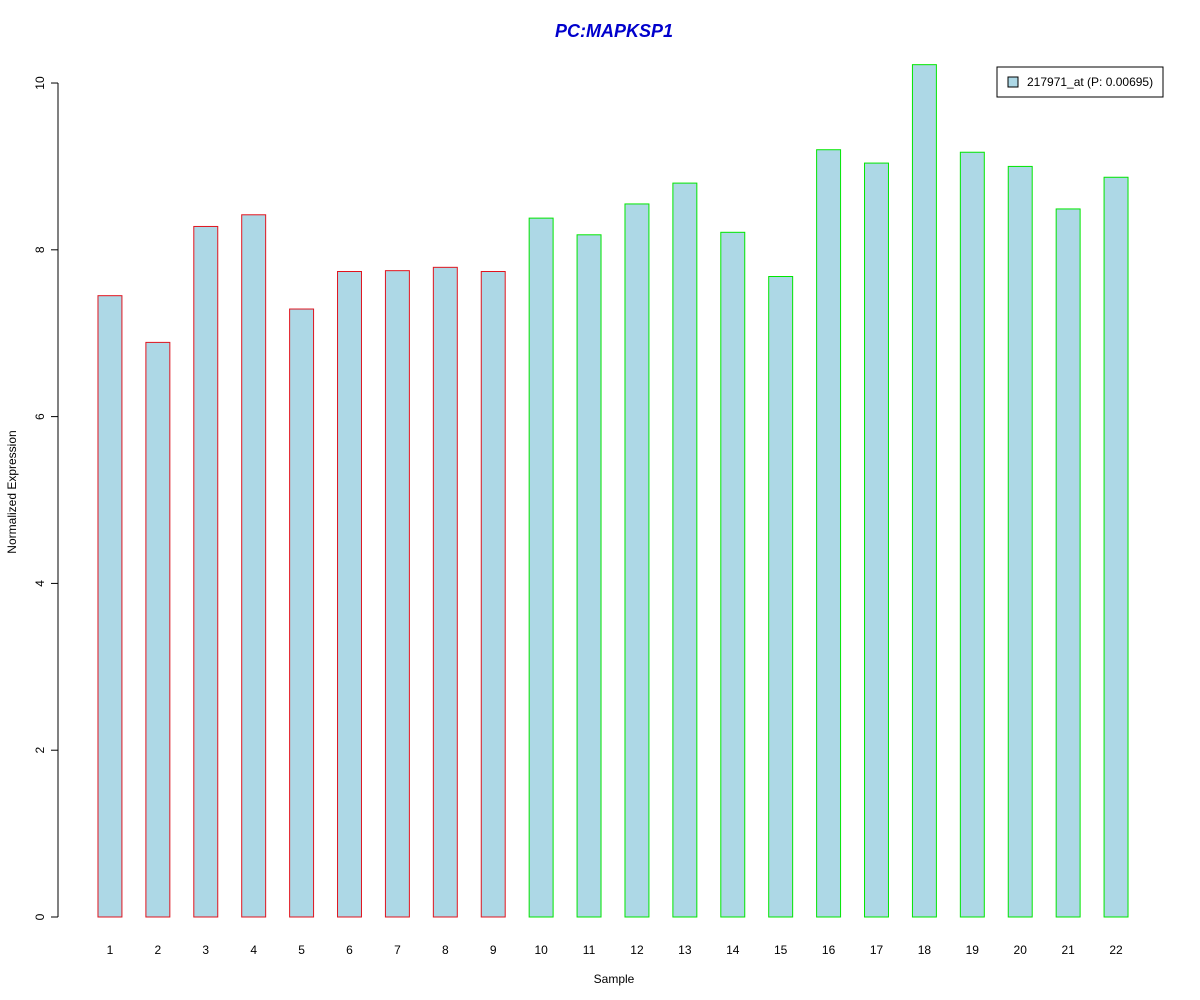 This screenshot has height=1000, width=1200. What do you see at coordinates (397, 950) in the screenshot?
I see `x-tick-label: 7` at bounding box center [397, 950].